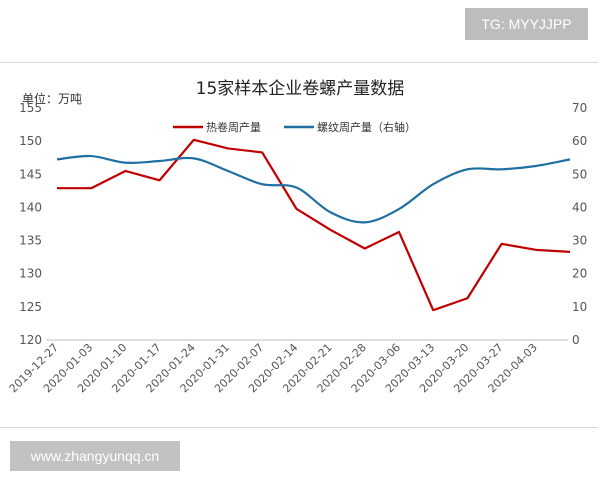 This screenshot has height=480, width=600. Describe the element at coordinates (579, 274) in the screenshot. I see `right-tick-label: 20` at that location.